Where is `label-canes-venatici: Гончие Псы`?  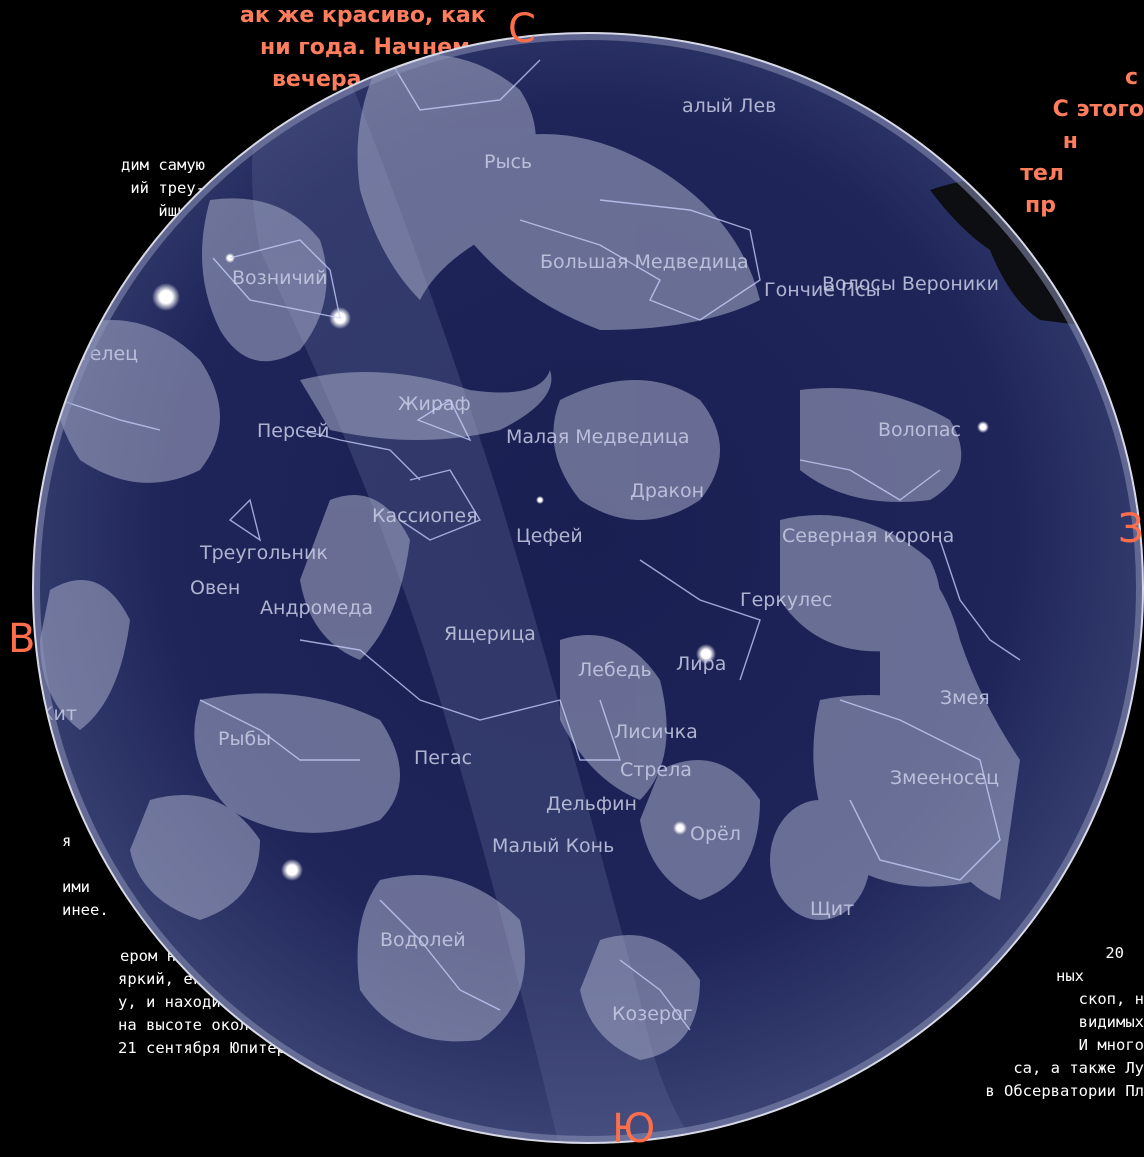 label-canes-venatici: Гончие Псы is located at coordinates (822, 290).